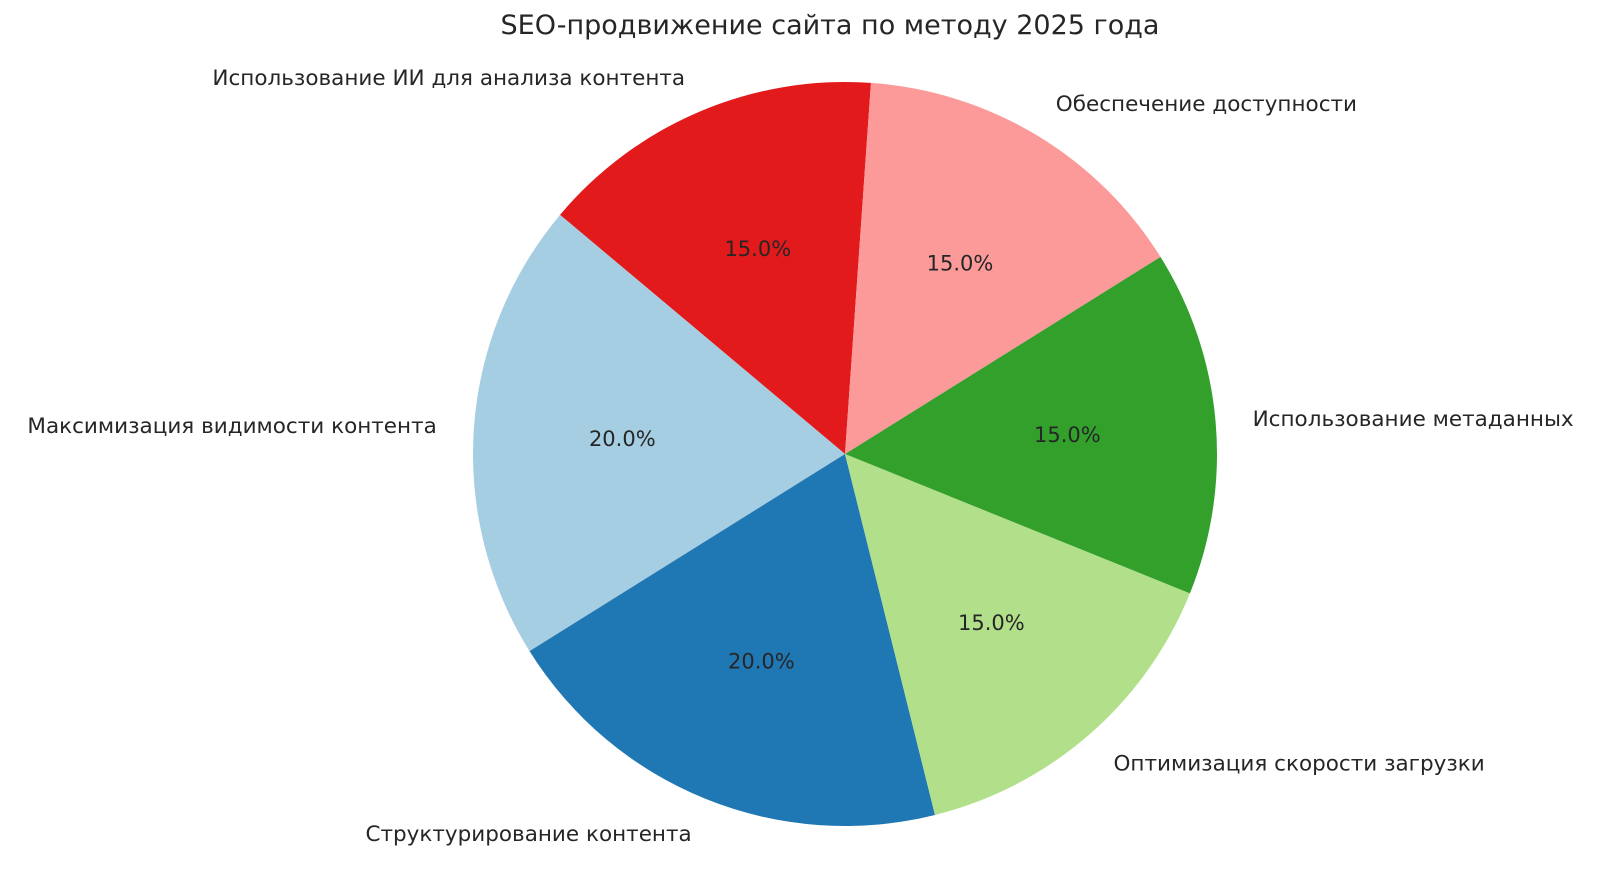 The width and height of the screenshot is (1600, 878). Describe the element at coordinates (622, 439) in the screenshot. I see `pie-pct-label-2: 20.0%` at that location.